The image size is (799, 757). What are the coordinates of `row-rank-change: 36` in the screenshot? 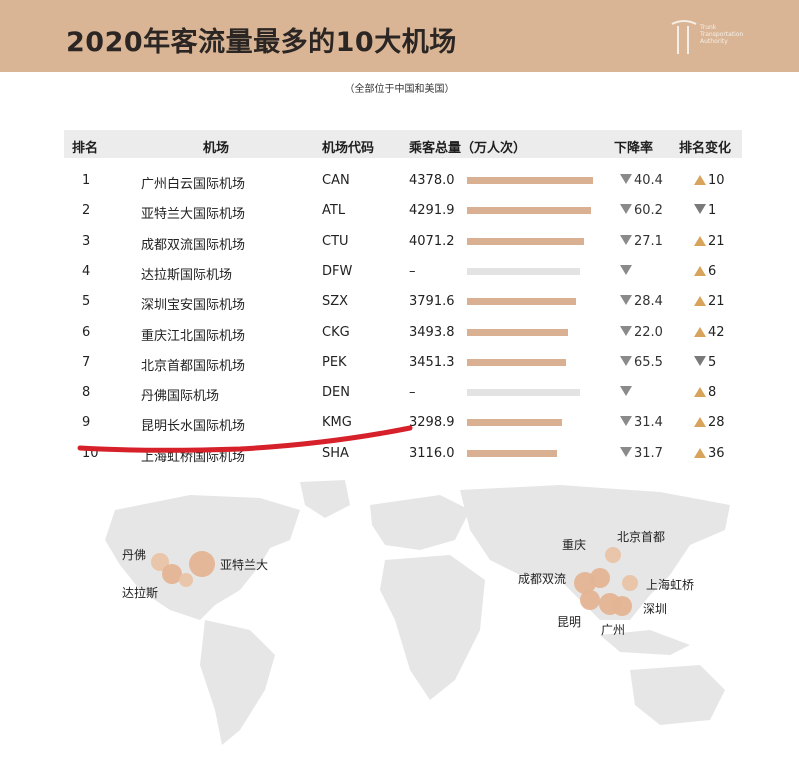 It's located at (709, 453).